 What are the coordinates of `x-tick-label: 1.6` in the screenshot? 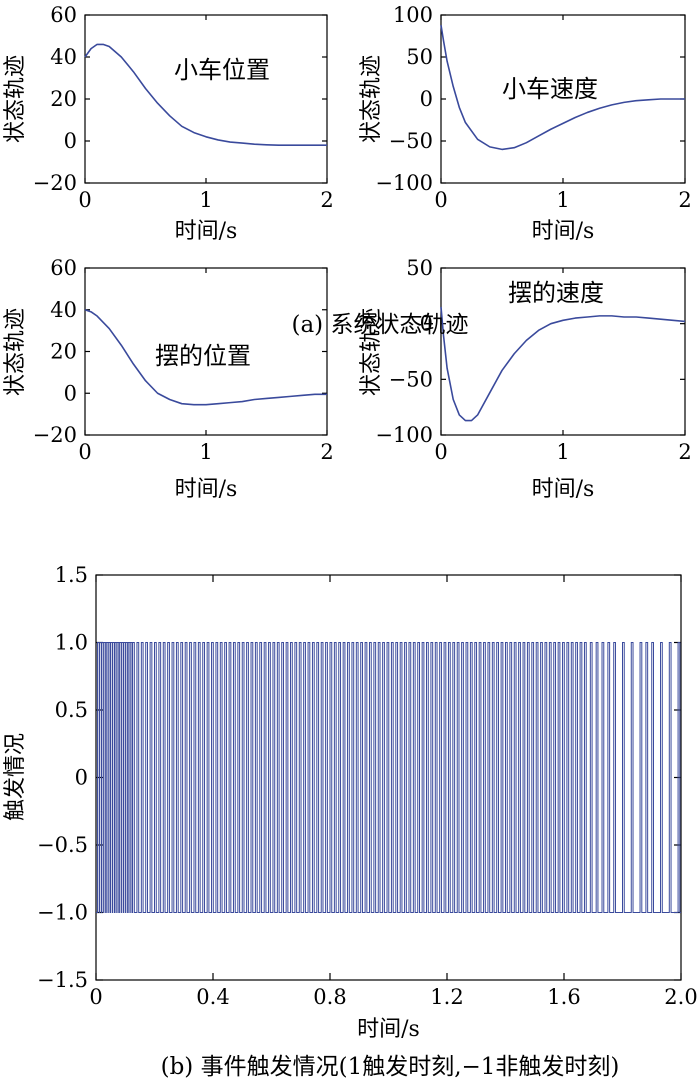 It's located at (563, 997).